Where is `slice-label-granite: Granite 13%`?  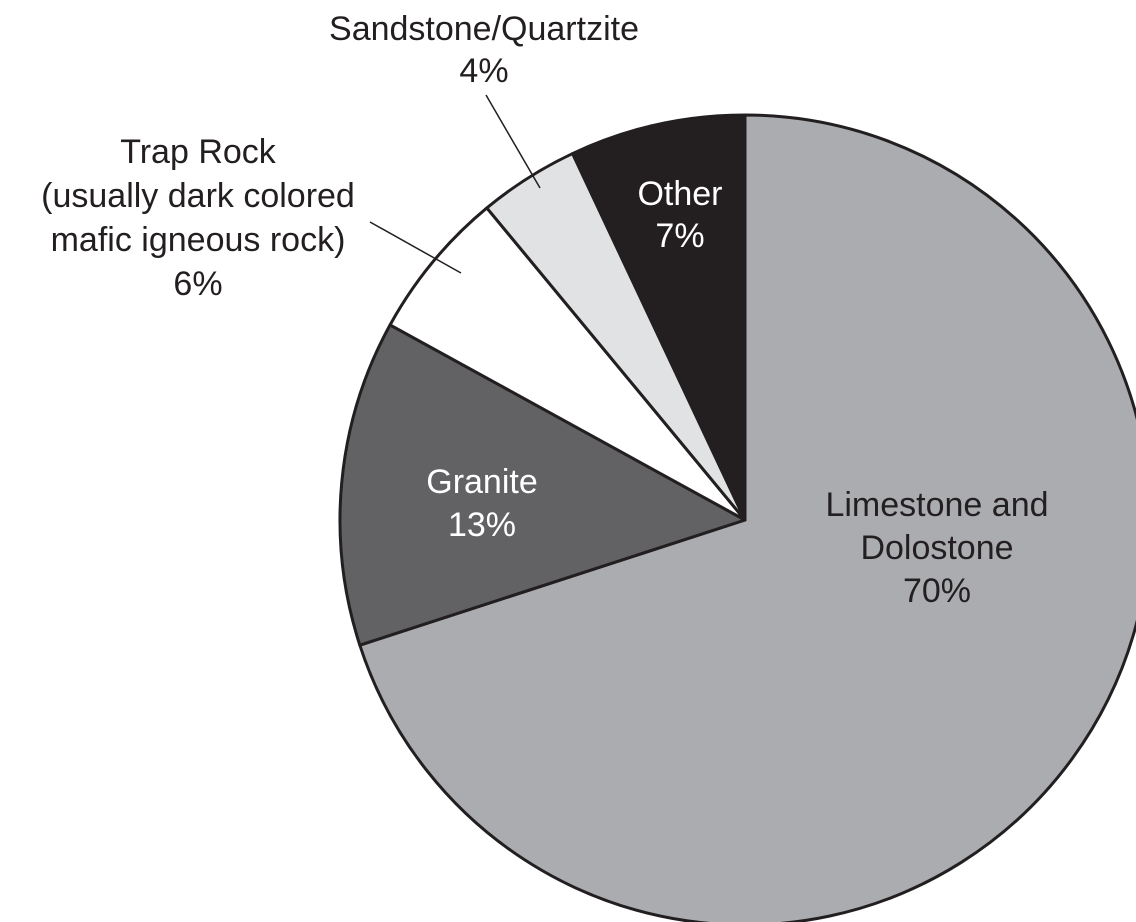
slice-label-granite: Granite 13% is located at coordinates (482, 503).